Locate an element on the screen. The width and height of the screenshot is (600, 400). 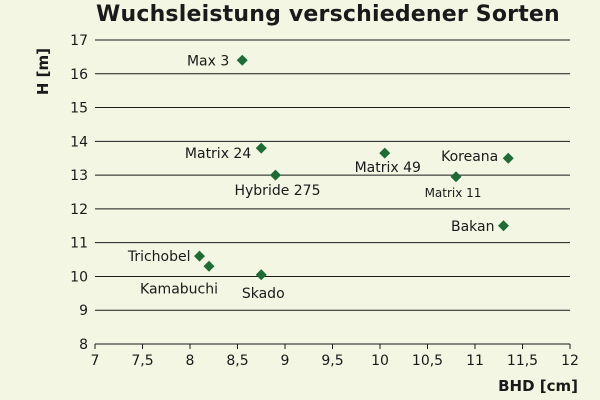
point-label: Matrix 24 is located at coordinates (218, 154).